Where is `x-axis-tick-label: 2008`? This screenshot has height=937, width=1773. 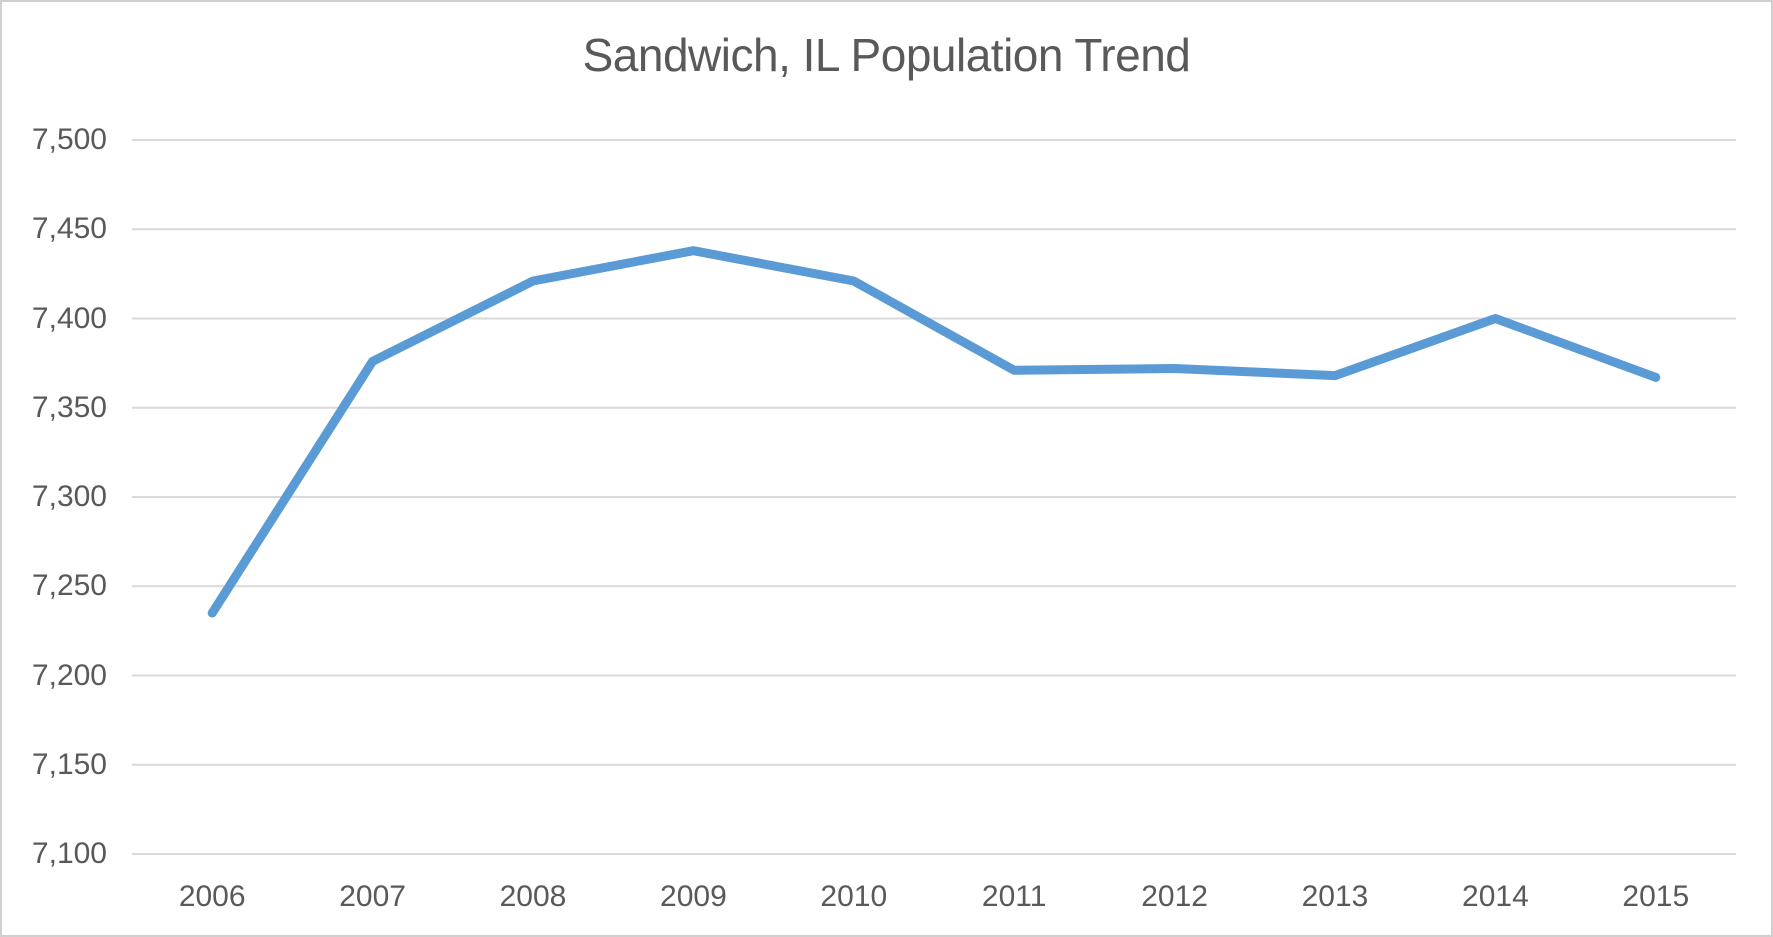 x-axis-tick-label: 2008 is located at coordinates (533, 896).